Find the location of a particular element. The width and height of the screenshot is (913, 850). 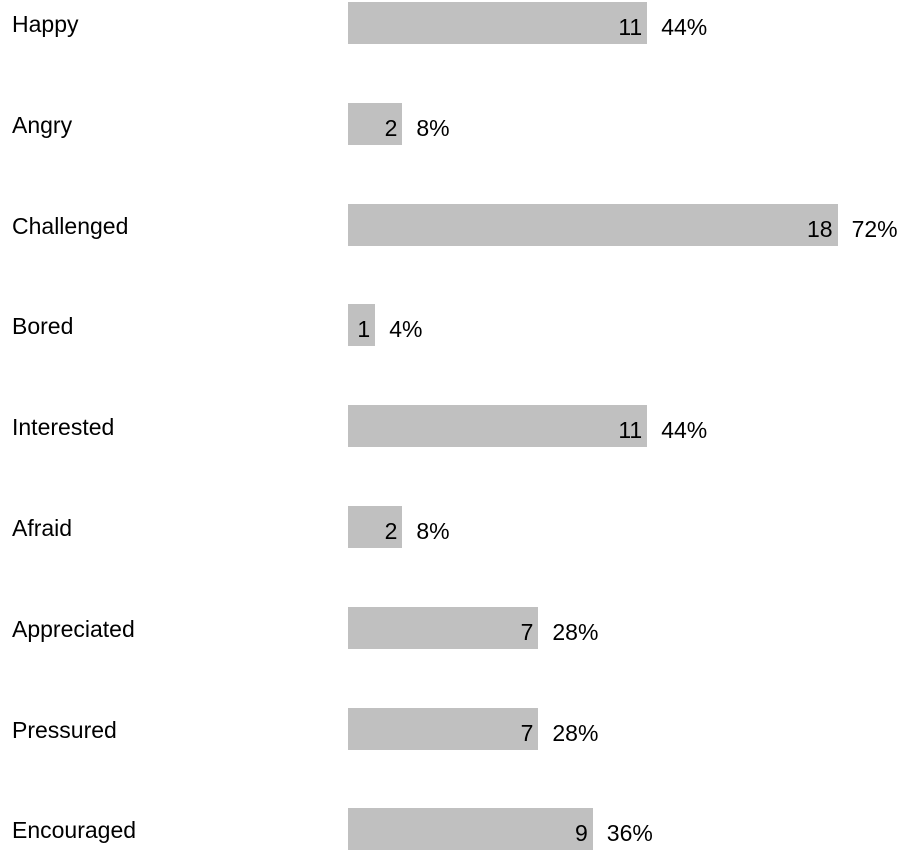

category-label: Encouraged is located at coordinates (74, 830).